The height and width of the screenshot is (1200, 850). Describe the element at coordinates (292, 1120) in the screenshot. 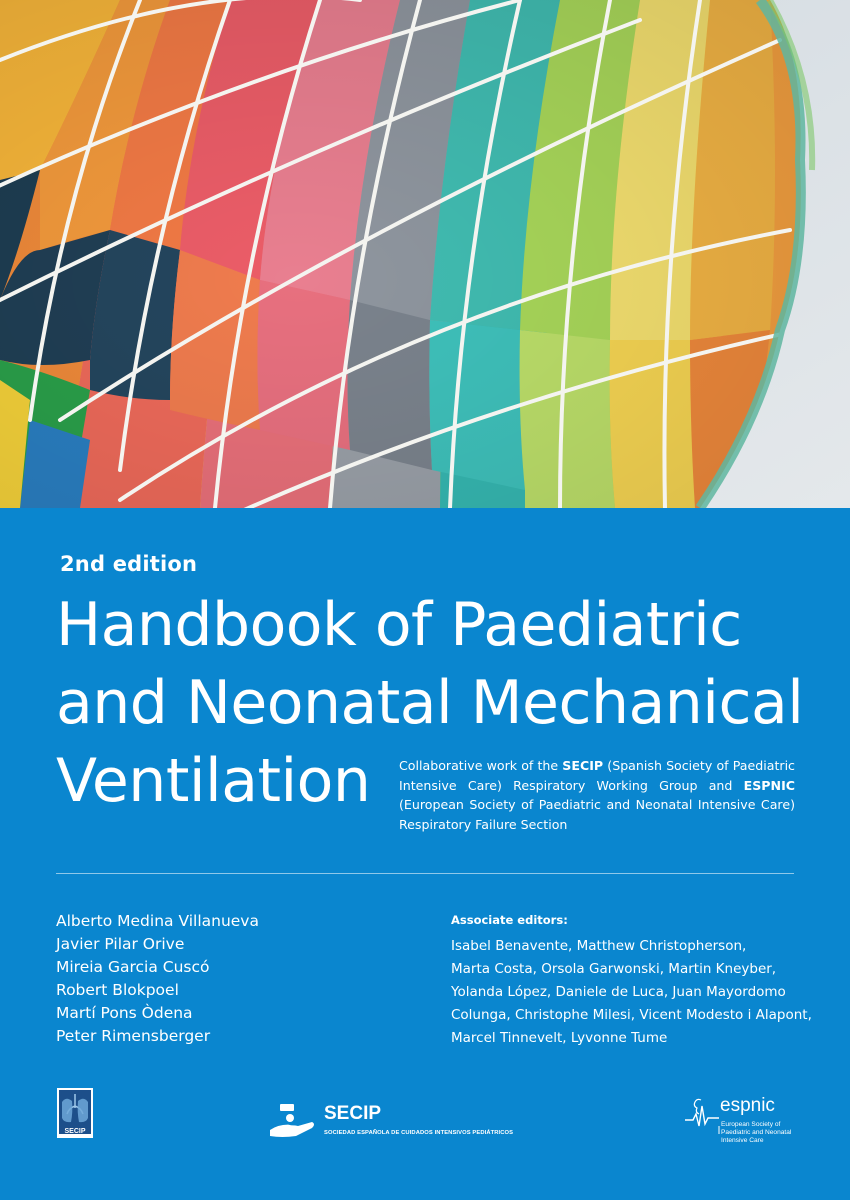

I see `secip-logo-icon` at that location.